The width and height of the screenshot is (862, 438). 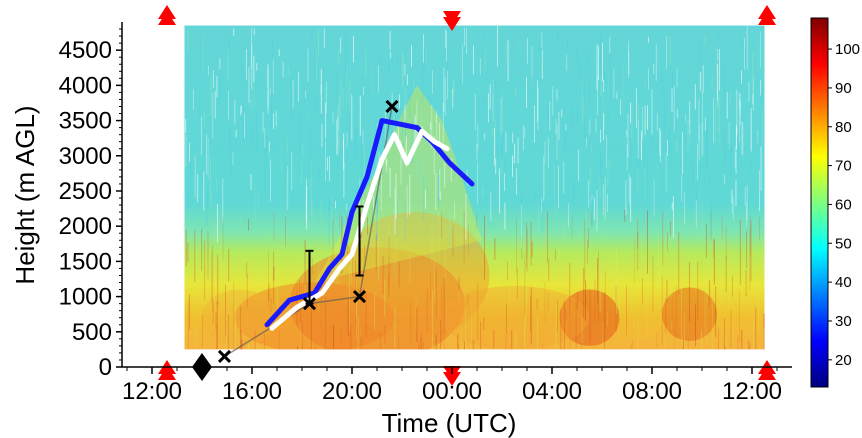 I want to click on colorbar-tick-label: 80, so click(x=843, y=127).